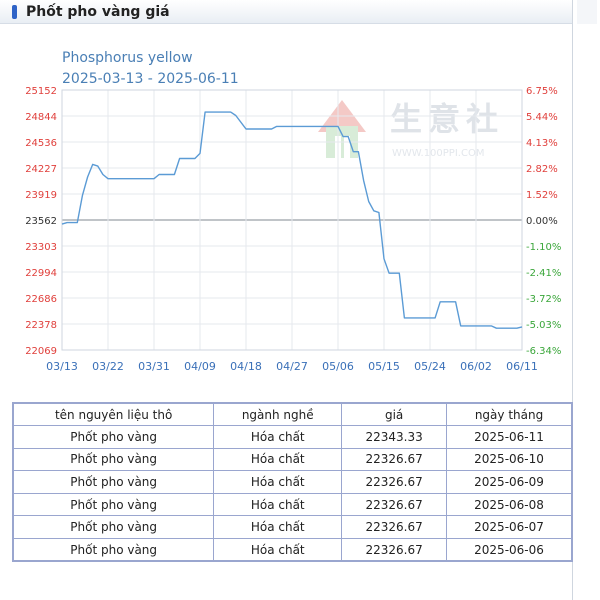  I want to click on y-right-tick-label: 1.52%, so click(542, 195).